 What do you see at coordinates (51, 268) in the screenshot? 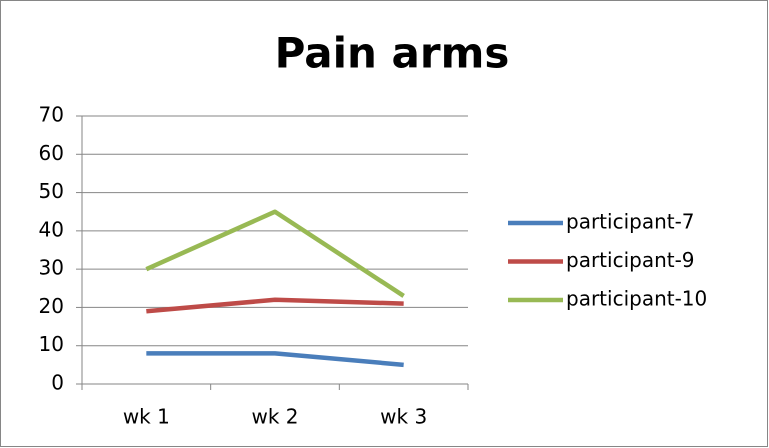
I see `y-tick-label: 30` at bounding box center [51, 268].